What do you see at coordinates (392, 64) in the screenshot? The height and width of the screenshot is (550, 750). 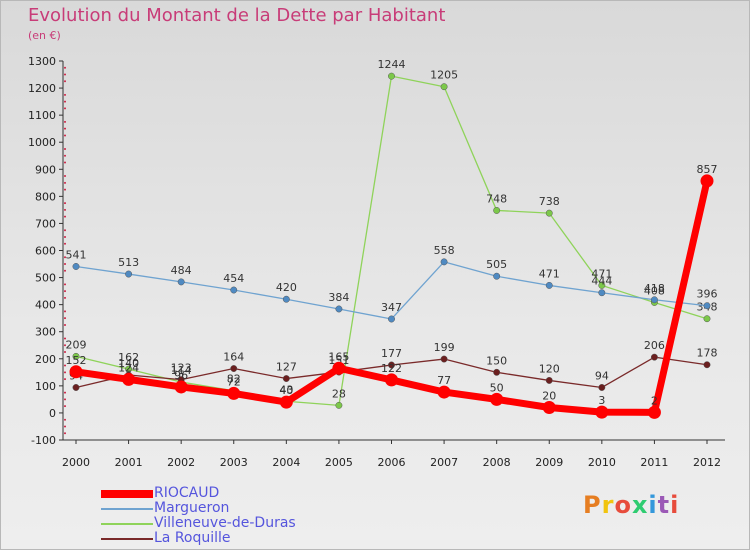 I see `data-label: 1244` at bounding box center [392, 64].